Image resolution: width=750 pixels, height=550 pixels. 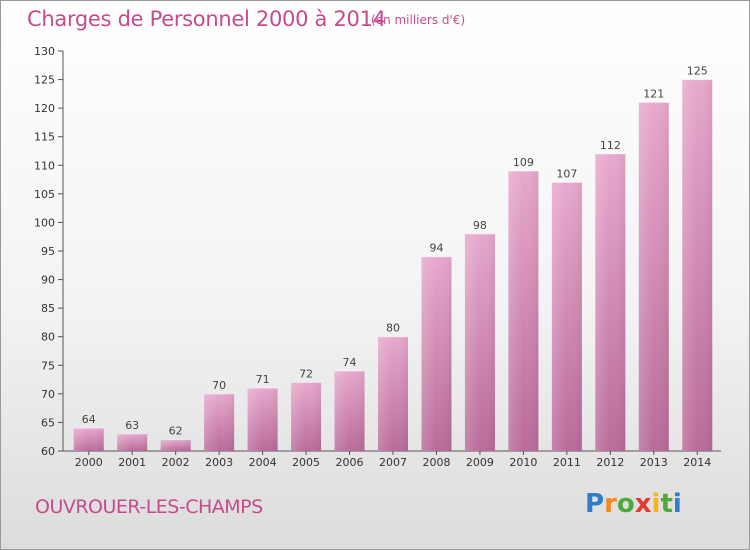 What do you see at coordinates (350, 462) in the screenshot?
I see `x-tick-label: 2006` at bounding box center [350, 462].